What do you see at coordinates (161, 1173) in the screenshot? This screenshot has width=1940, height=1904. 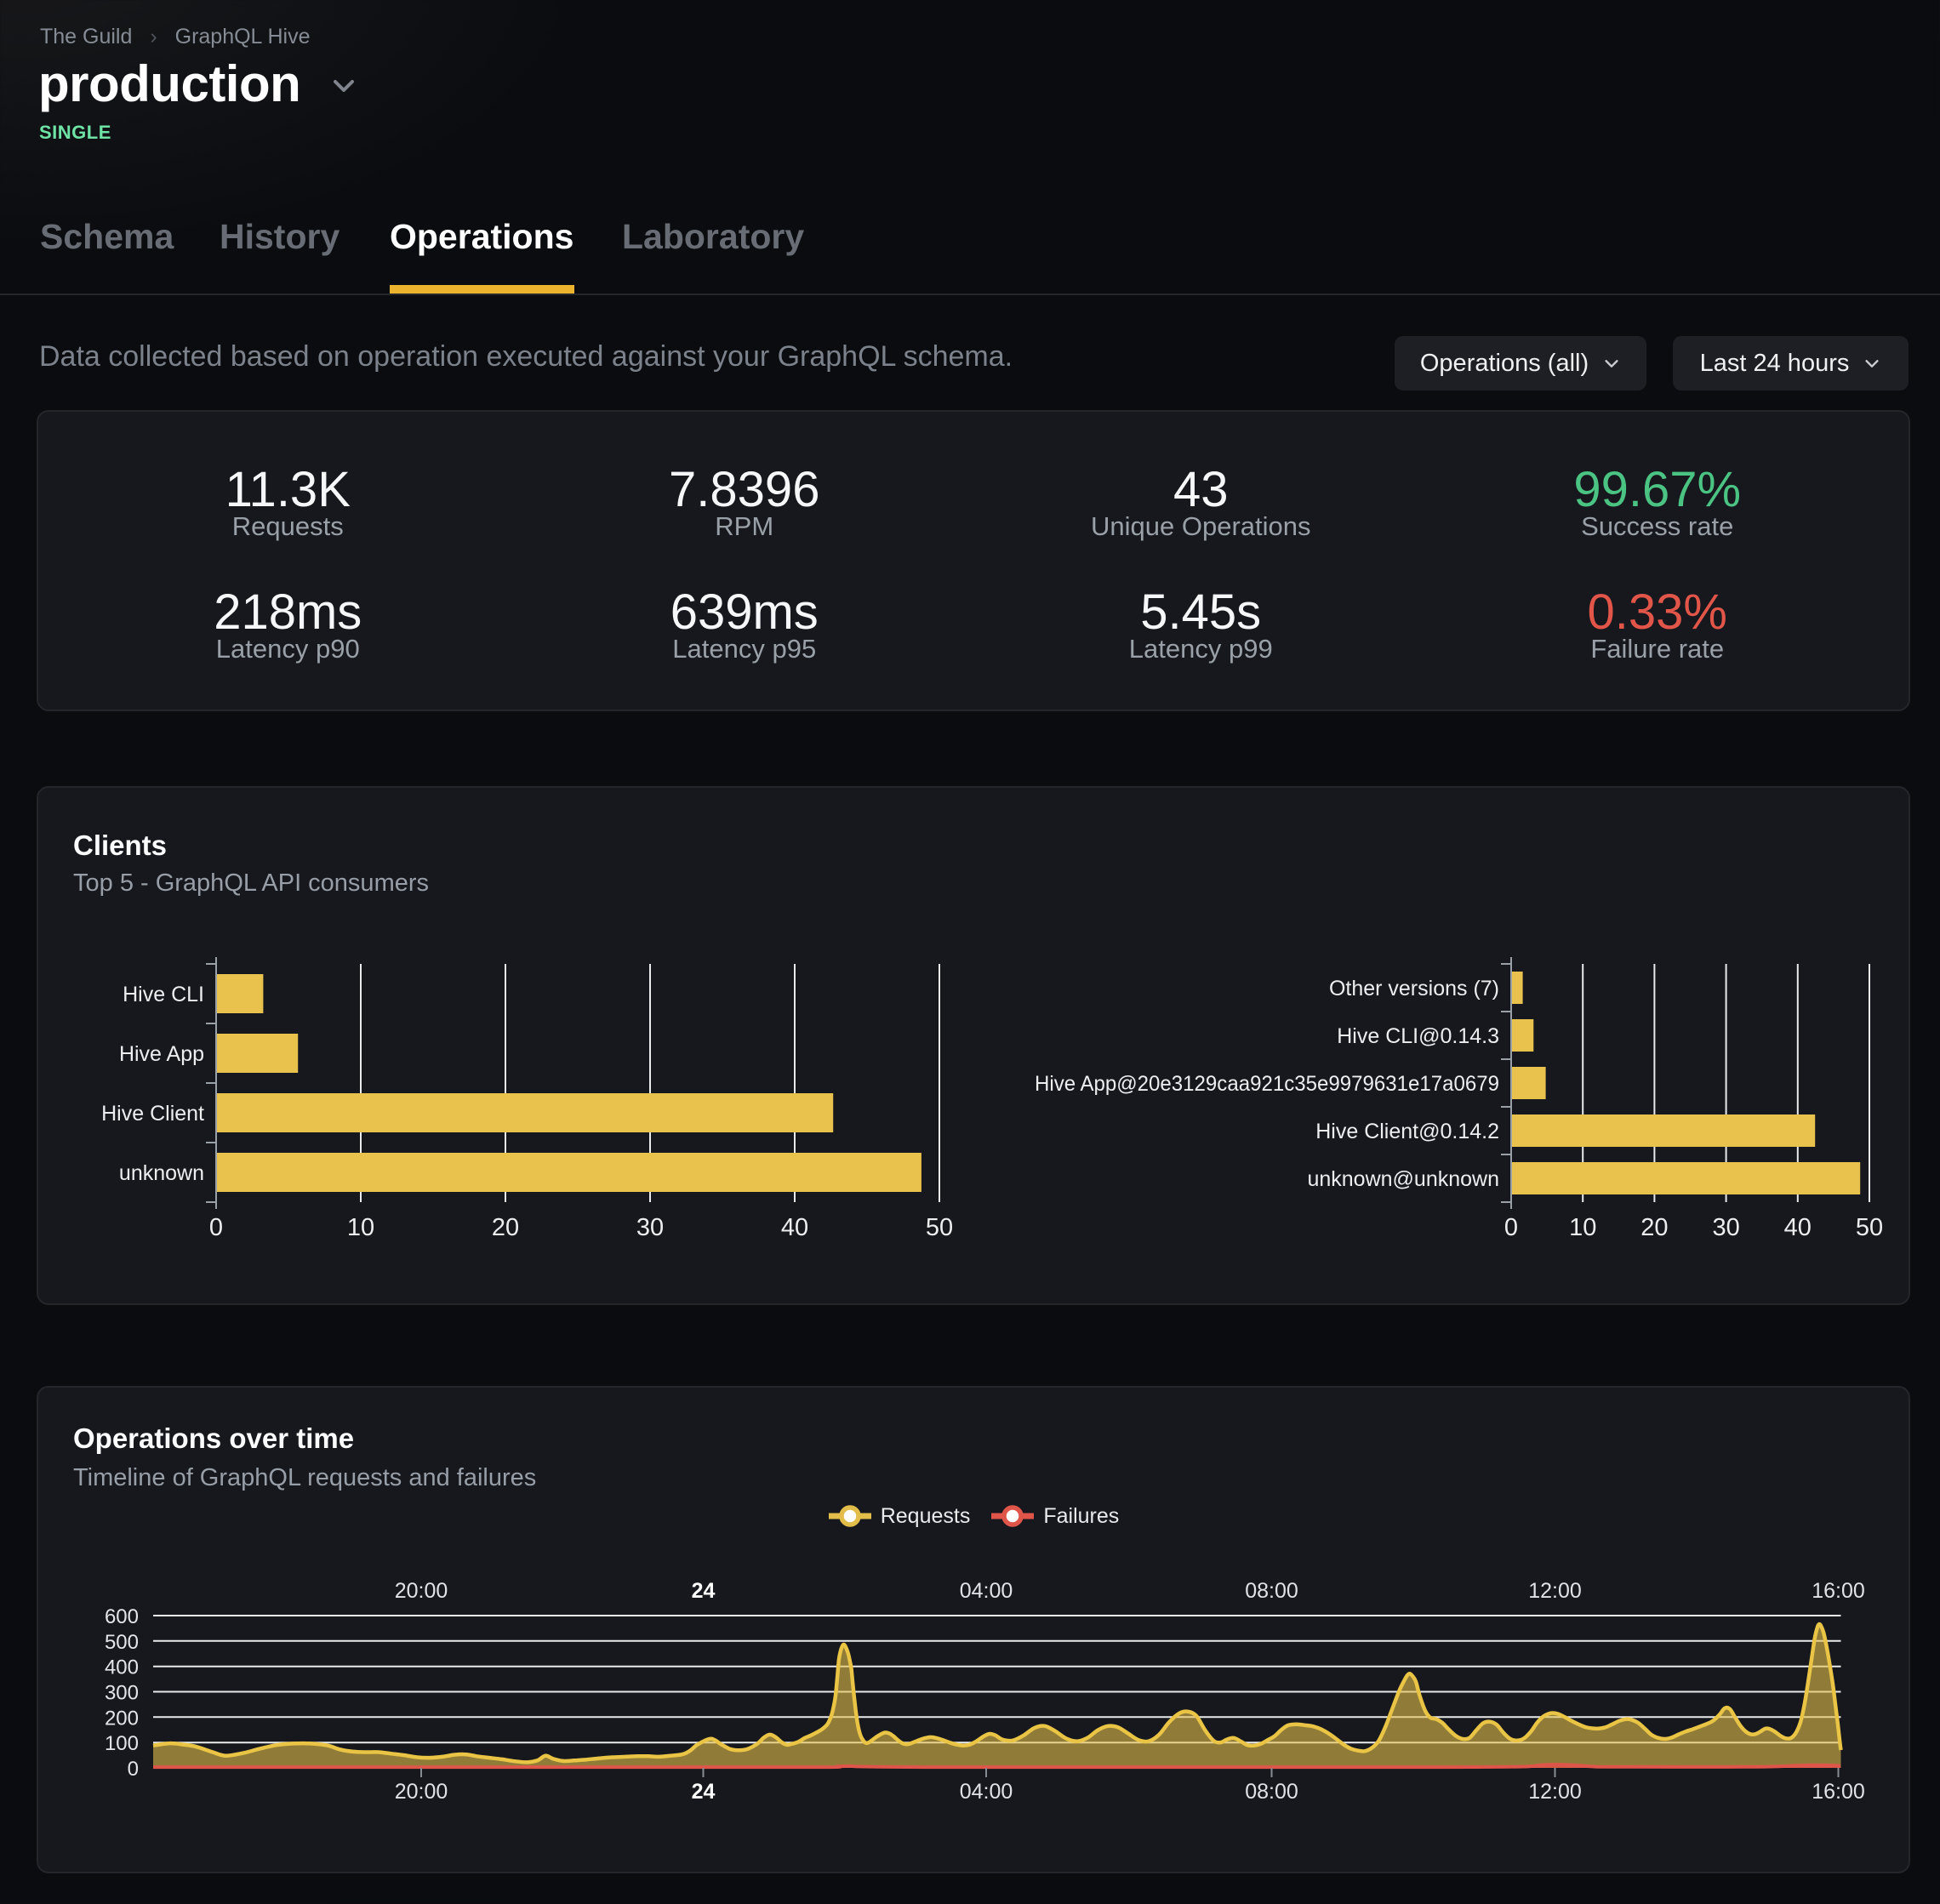 I see `svg-text: unknown` at bounding box center [161, 1173].